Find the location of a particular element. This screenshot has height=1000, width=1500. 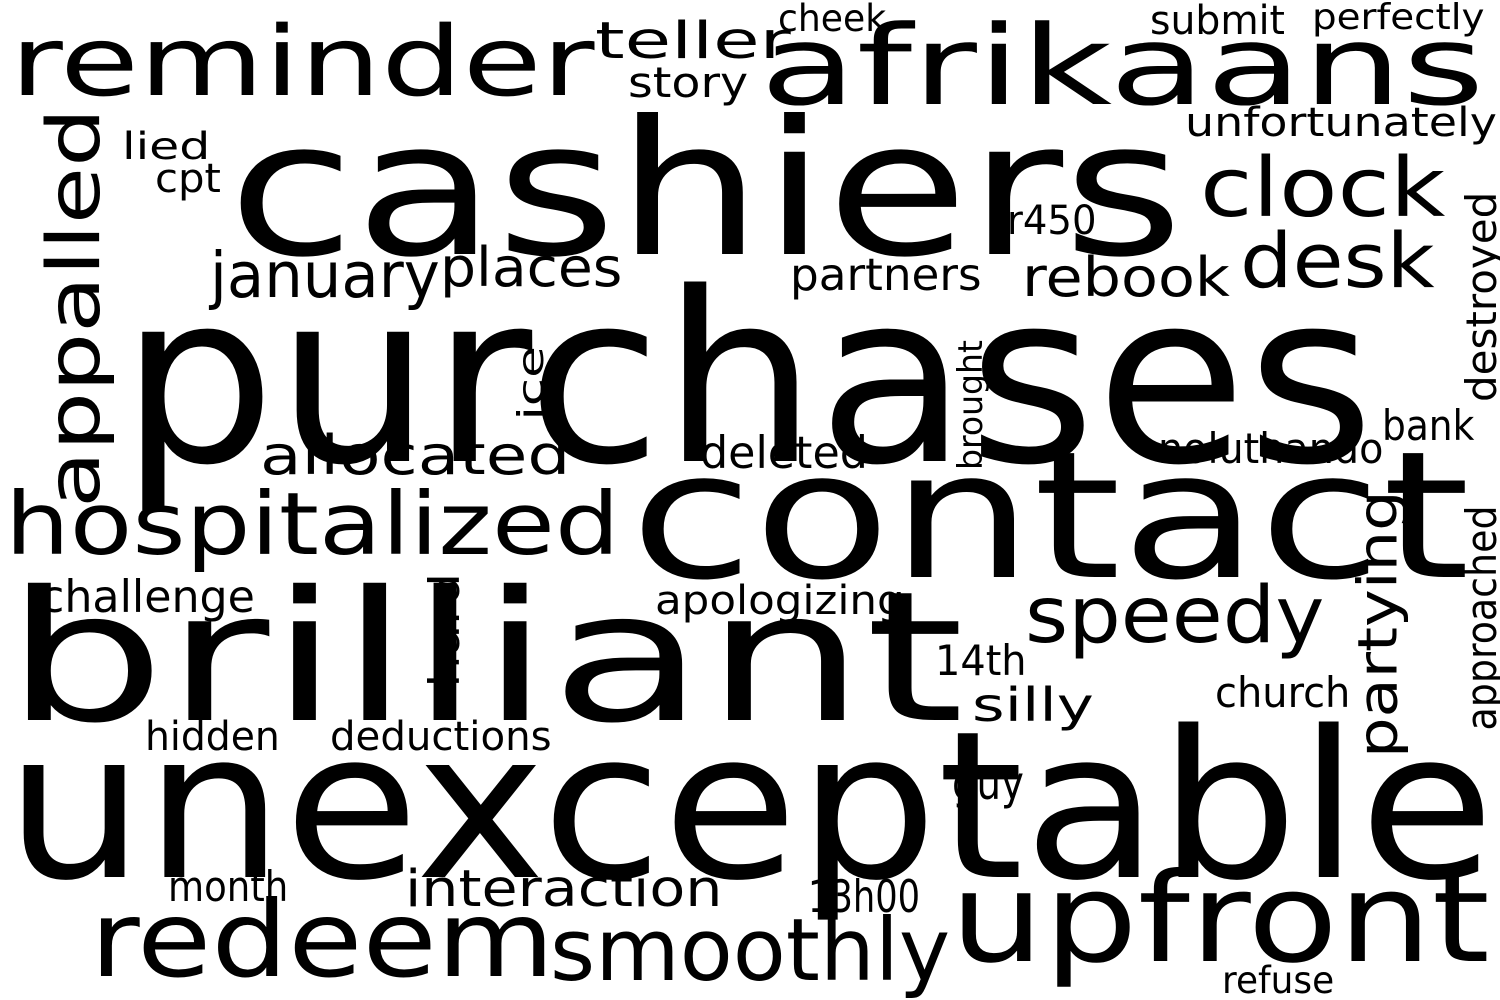

word-afrikaans: afrikaans is located at coordinates (1122, 67).